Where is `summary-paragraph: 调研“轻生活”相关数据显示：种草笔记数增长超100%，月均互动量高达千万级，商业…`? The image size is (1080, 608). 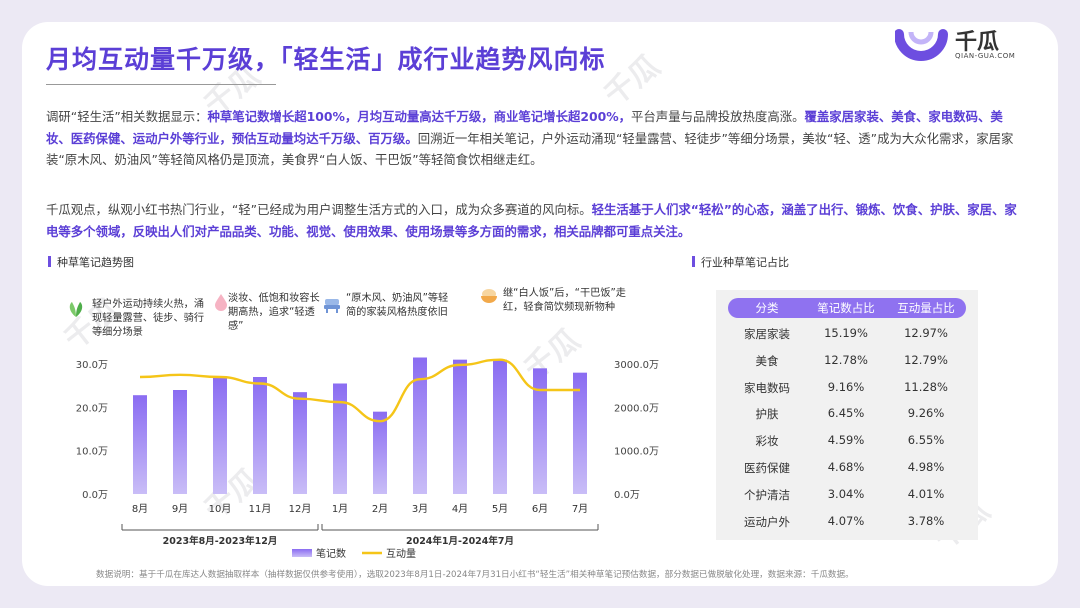
summary-paragraph: 调研“轻生活”相关数据显示：种草笔记数增长超100%，月均互动量高达千万级，商业… is located at coordinates (536, 138).